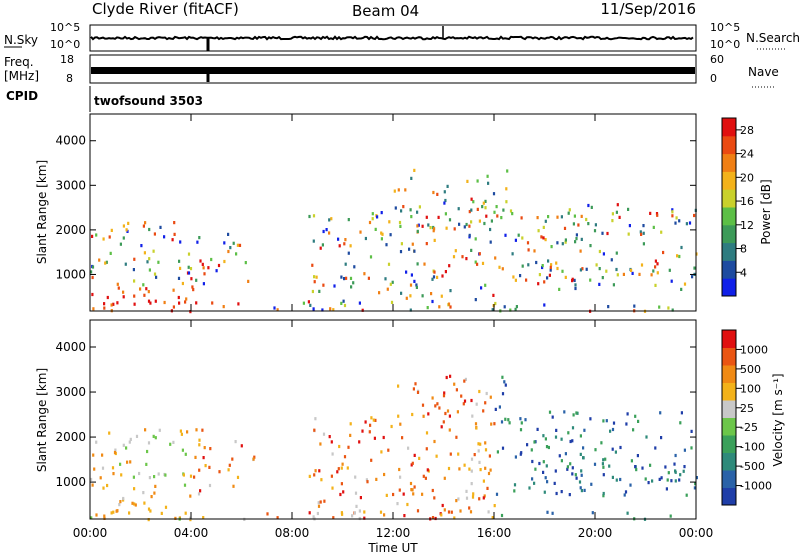 Image resolution: width=800 pixels, height=554 pixels. Describe the element at coordinates (70, 230) in the screenshot. I see `y-tick-label: 2000` at that location.